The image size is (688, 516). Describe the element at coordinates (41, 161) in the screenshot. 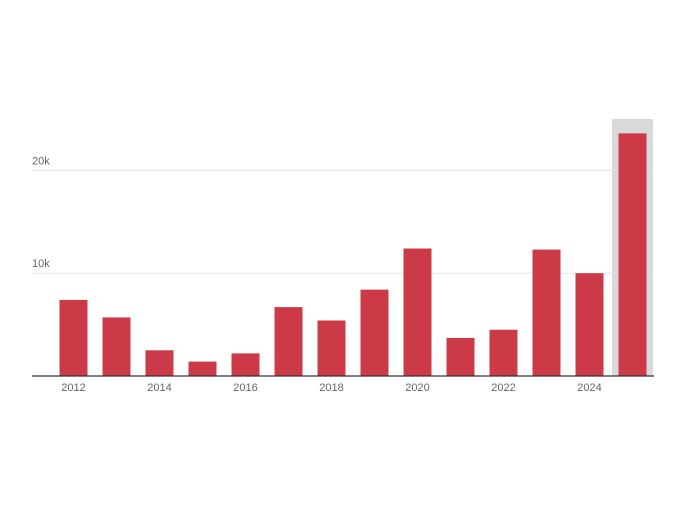

I see `y-tick-label: 20k` at that location.